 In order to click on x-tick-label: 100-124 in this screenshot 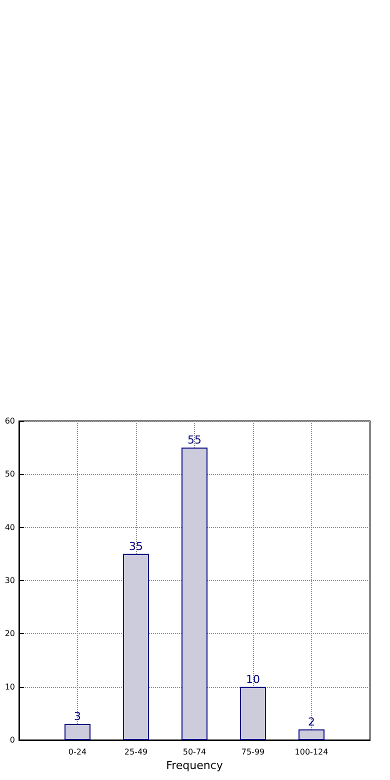, I will do `click(311, 752)`.